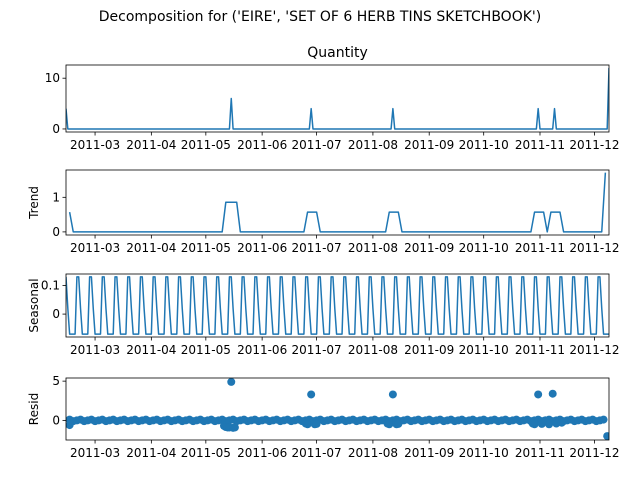  What do you see at coordinates (34, 203) in the screenshot?
I see `y-axis-label: Trend` at bounding box center [34, 203].